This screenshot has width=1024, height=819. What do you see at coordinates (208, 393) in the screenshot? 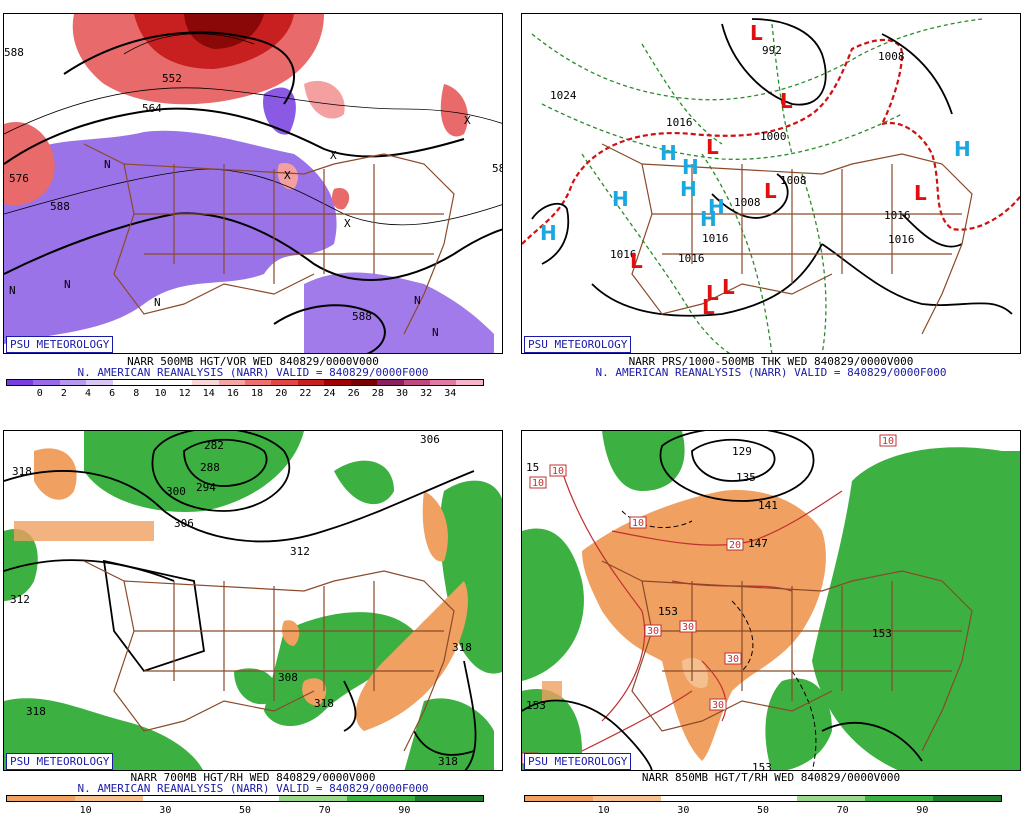
I see `colorbar-tick-label: 14` at bounding box center [208, 393].